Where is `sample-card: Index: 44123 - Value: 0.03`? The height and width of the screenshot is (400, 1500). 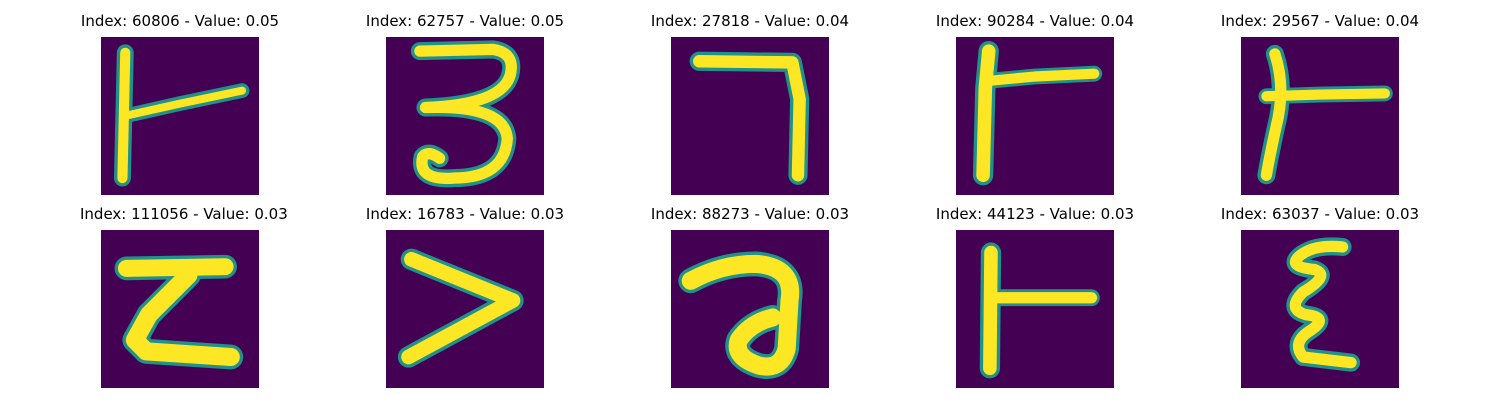
sample-card: Index: 44123 - Value: 0.03 is located at coordinates (1035, 296).